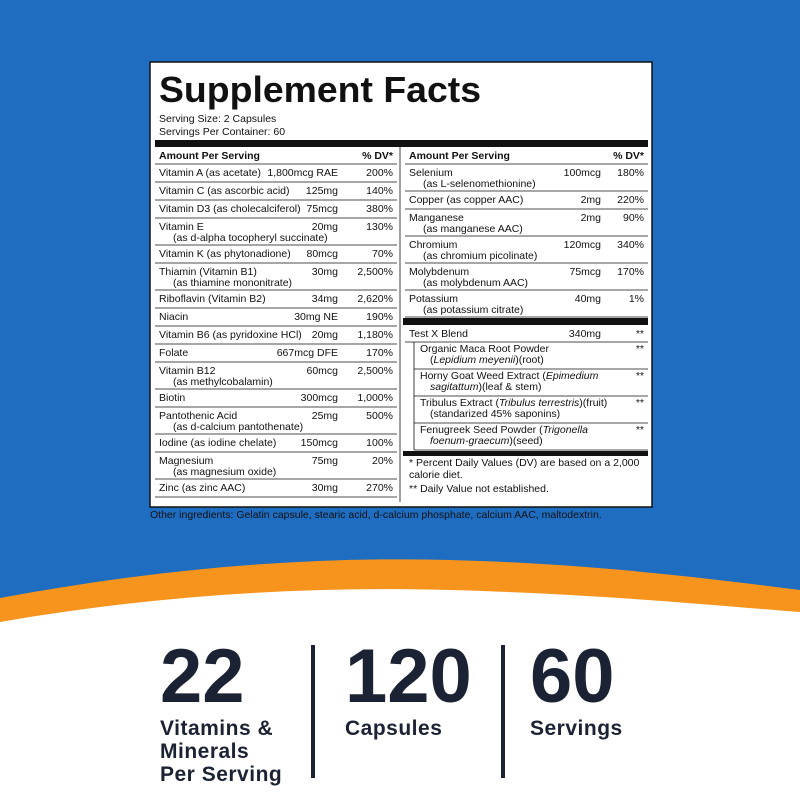 This screenshot has height=800, width=800. I want to click on blend-amount: 340mg, so click(585, 334).